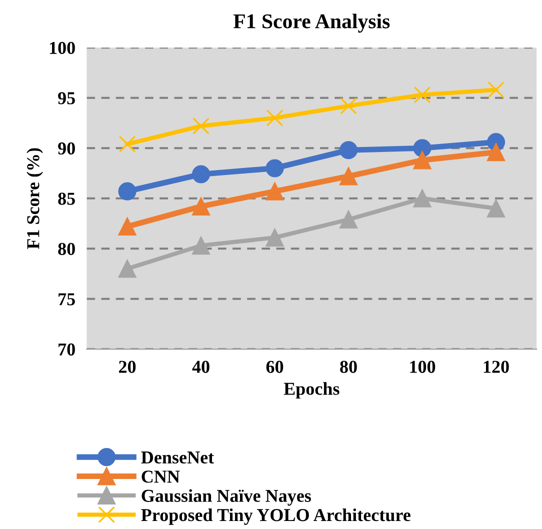 Image resolution: width=542 pixels, height=529 pixels. I want to click on y-tick-label: 85, so click(66, 198).